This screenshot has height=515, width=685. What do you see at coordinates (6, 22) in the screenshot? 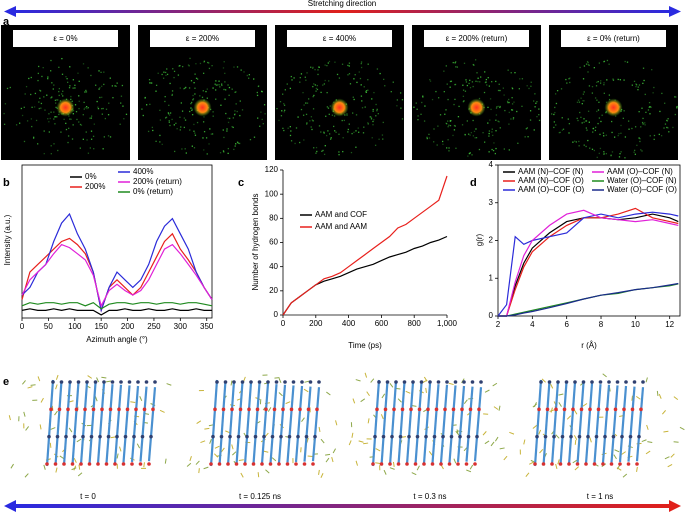
I see `panel-label: a` at bounding box center [6, 22].